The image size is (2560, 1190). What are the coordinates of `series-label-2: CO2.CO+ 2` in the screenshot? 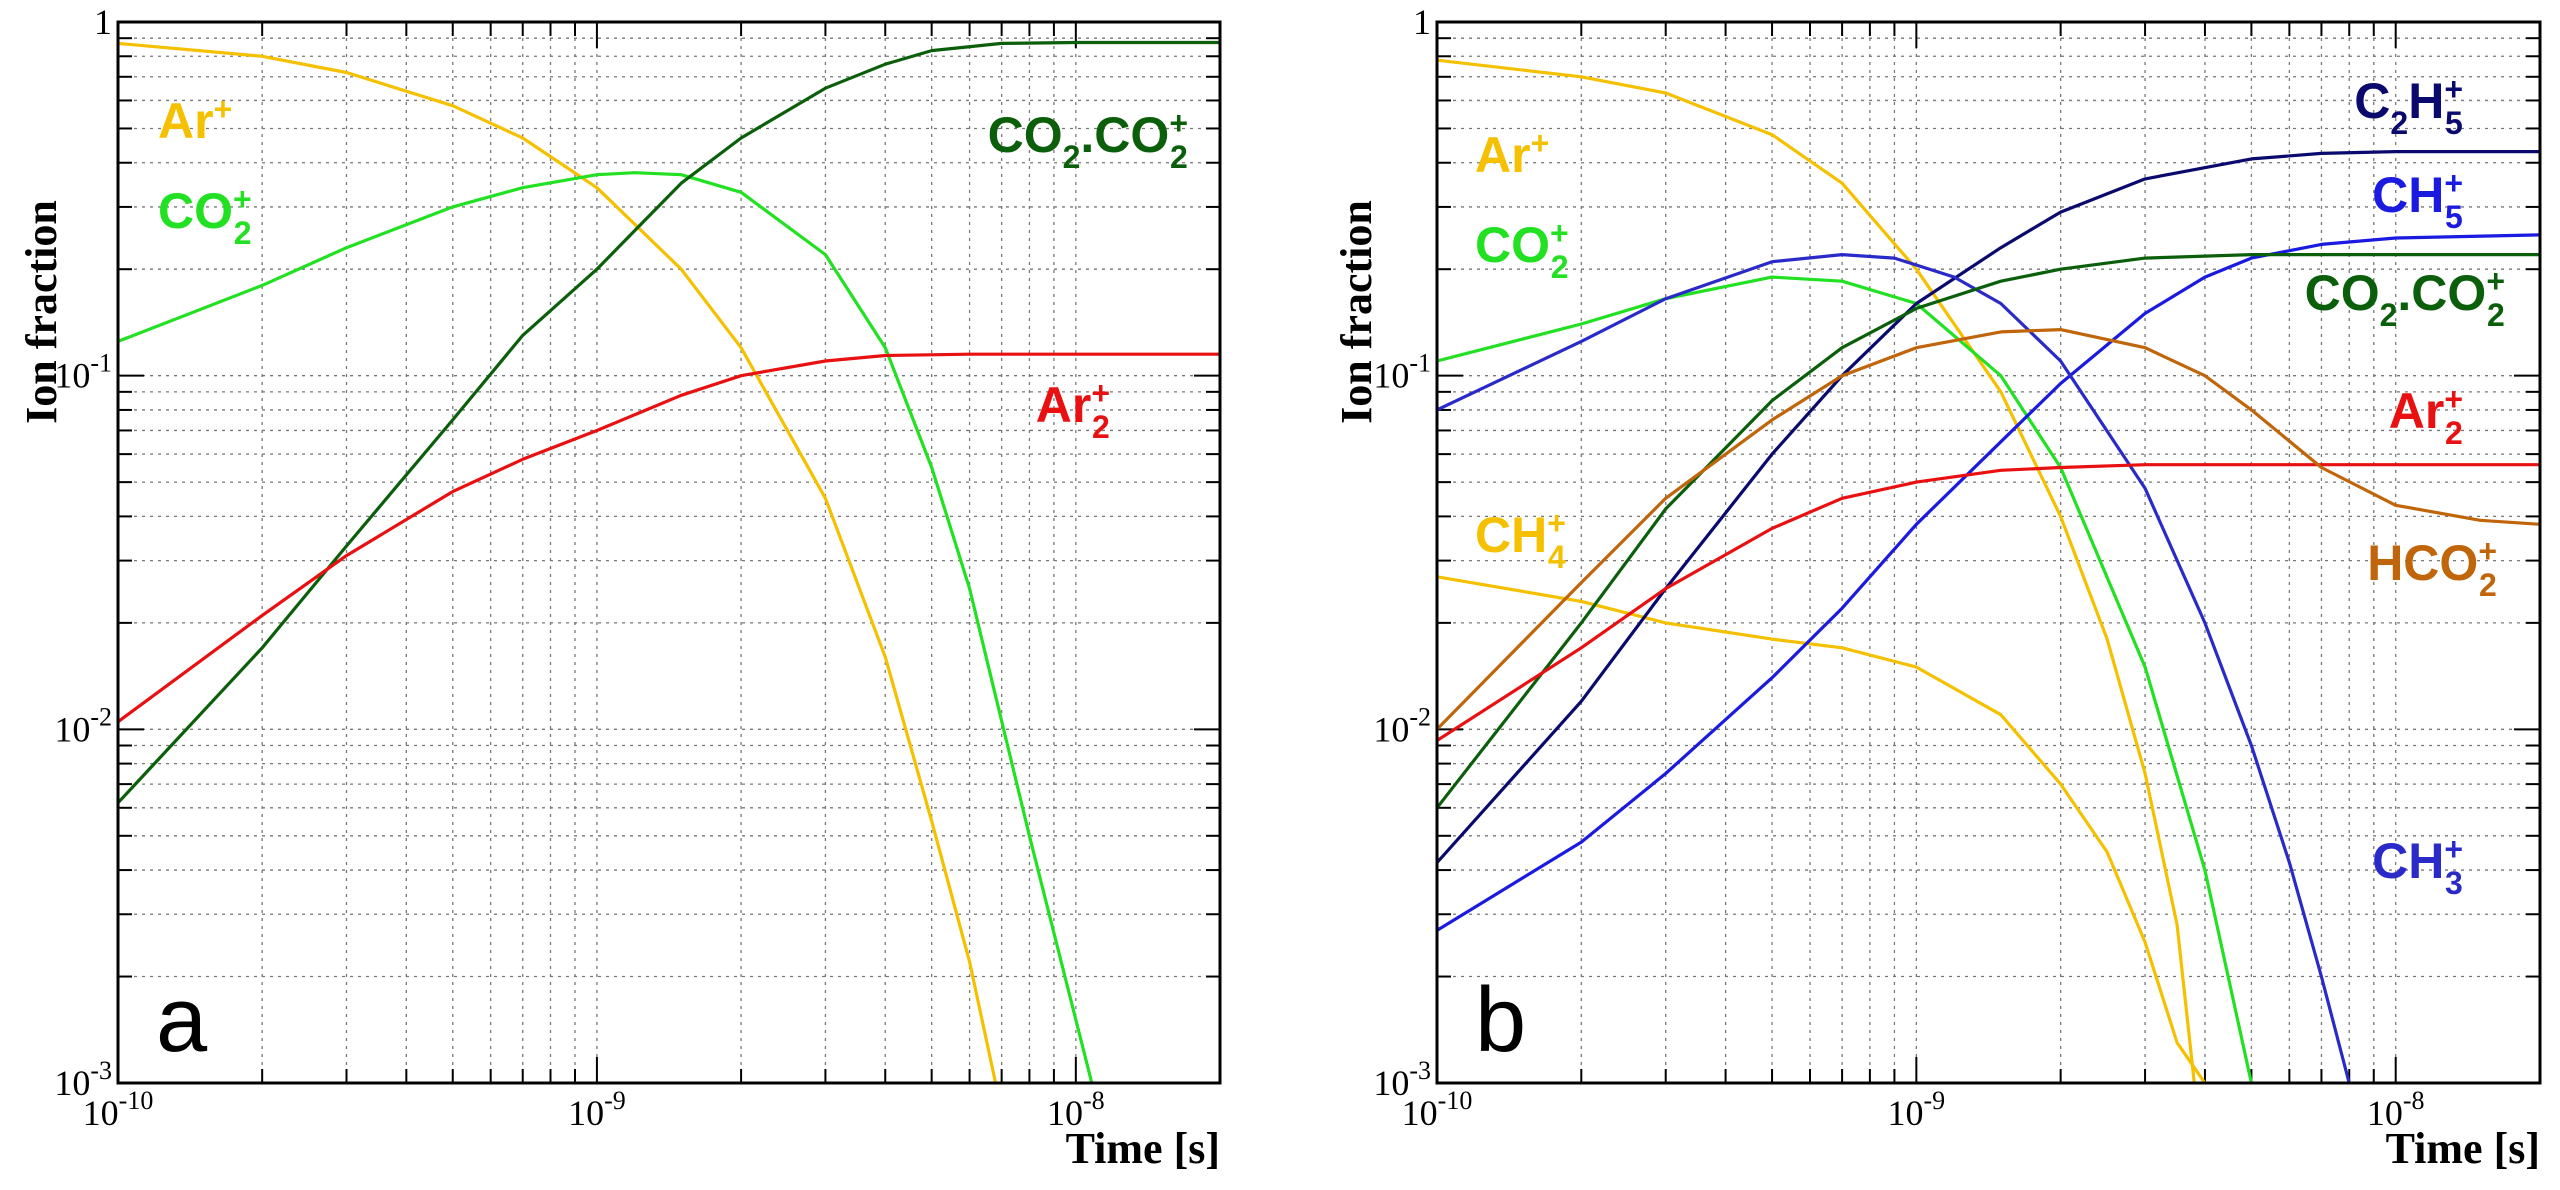 It's located at (1088, 140).